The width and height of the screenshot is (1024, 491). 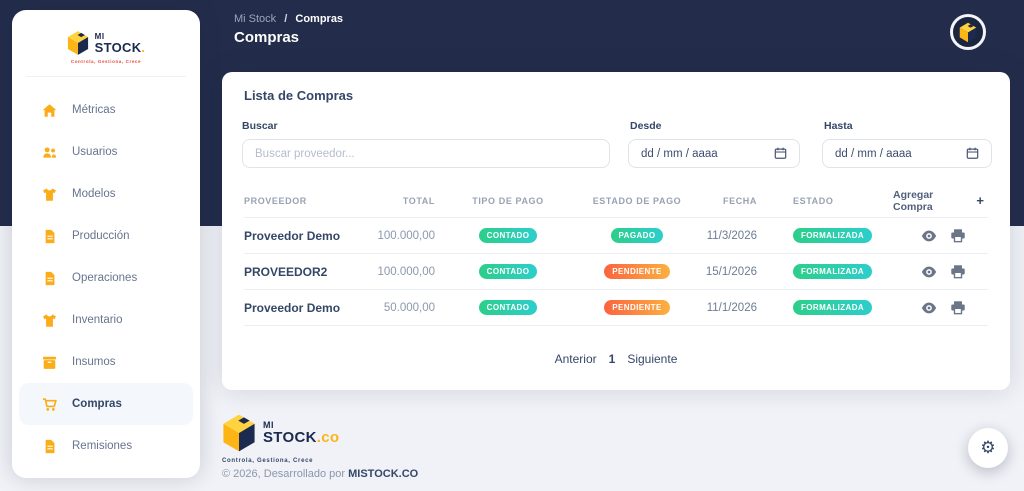 I want to click on sidebar-item-label: Remisiones, so click(x=102, y=446).